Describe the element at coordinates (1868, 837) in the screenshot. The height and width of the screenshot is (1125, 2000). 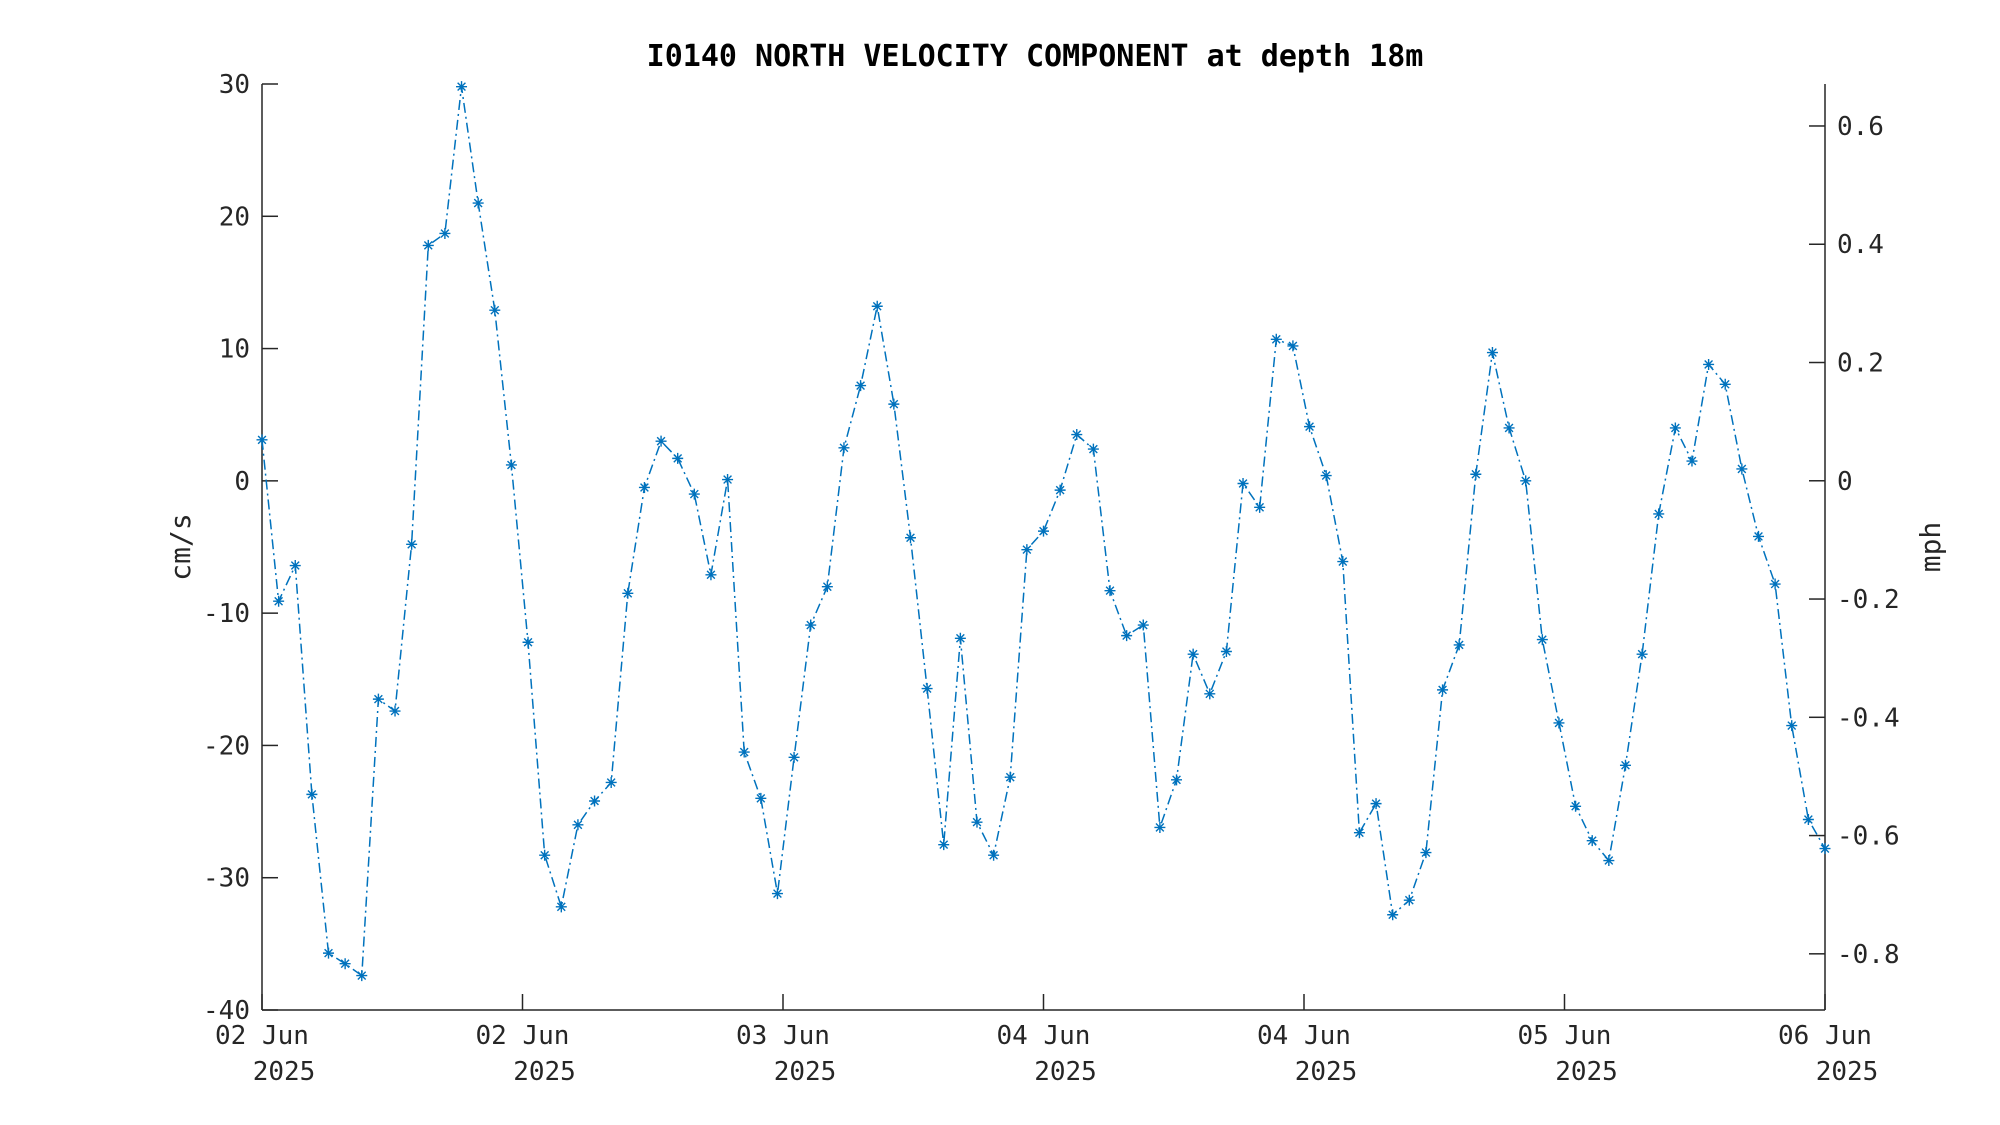
I see `y2-tick-label: -0.6` at that location.